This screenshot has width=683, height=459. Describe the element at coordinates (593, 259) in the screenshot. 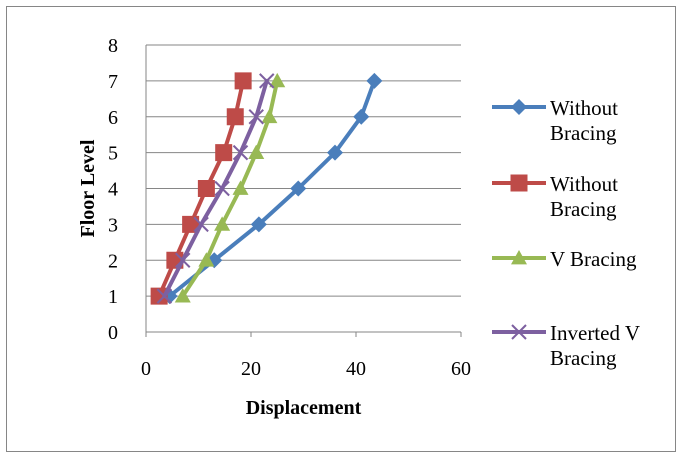

I see `legend-label: V Bracing` at that location.